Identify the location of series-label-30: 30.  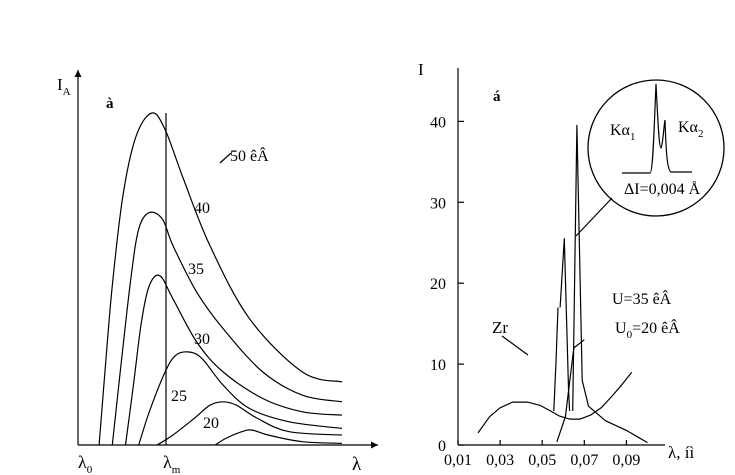
(202, 339).